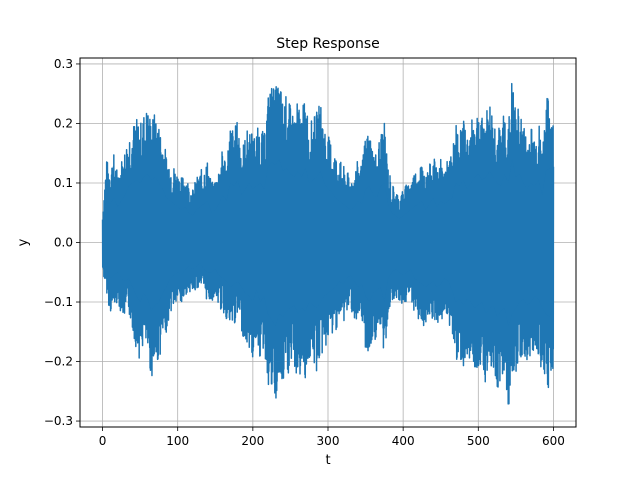 The width and height of the screenshot is (640, 480). Describe the element at coordinates (252, 441) in the screenshot. I see `x-tick-label: 200` at that location.